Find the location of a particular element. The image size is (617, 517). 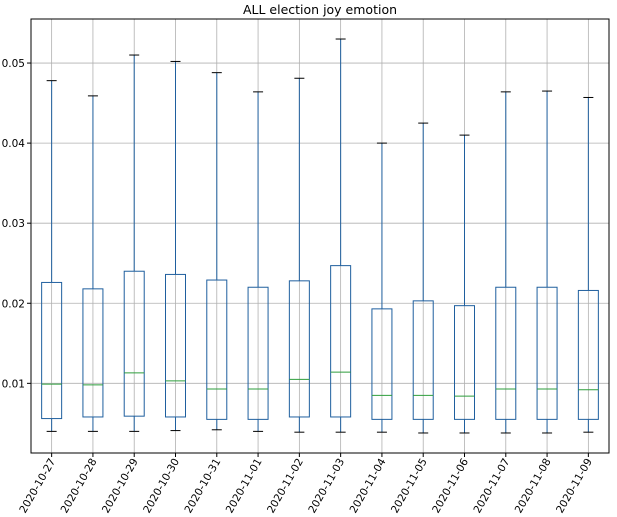

x-tick-label: 2020-10-27 is located at coordinates (37, 486).